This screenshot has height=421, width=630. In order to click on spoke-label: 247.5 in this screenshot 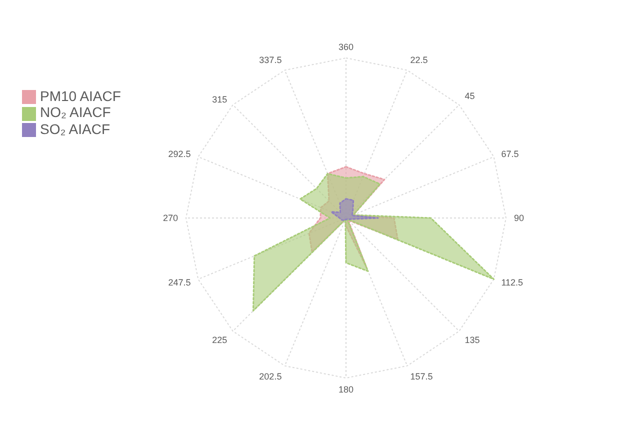, I will do `click(179, 282)`.